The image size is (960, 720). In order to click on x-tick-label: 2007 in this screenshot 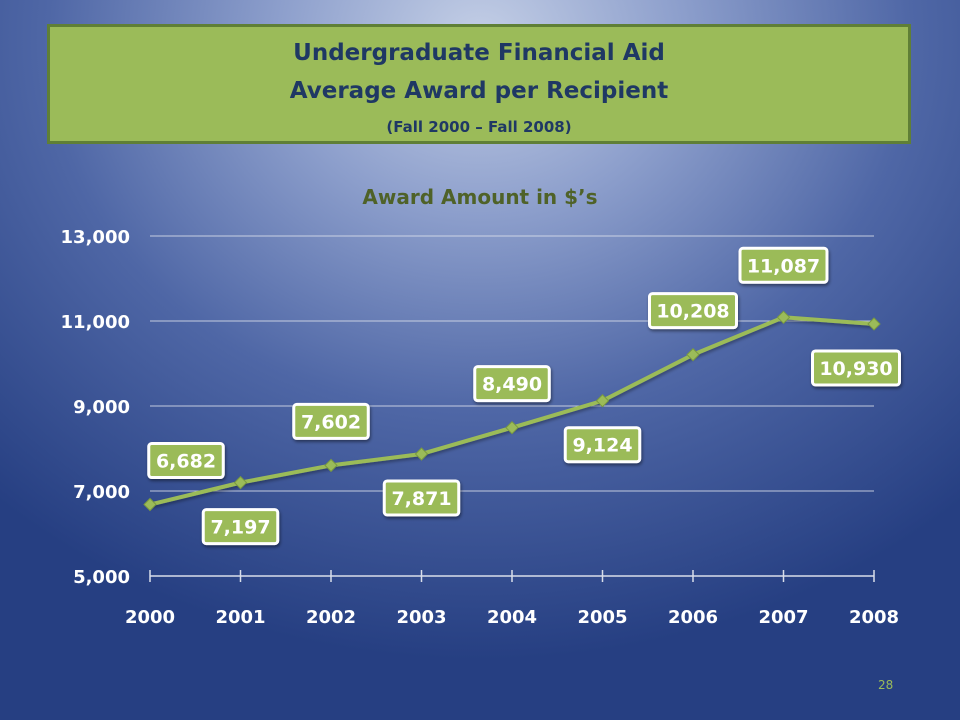, I will do `click(783, 617)`.